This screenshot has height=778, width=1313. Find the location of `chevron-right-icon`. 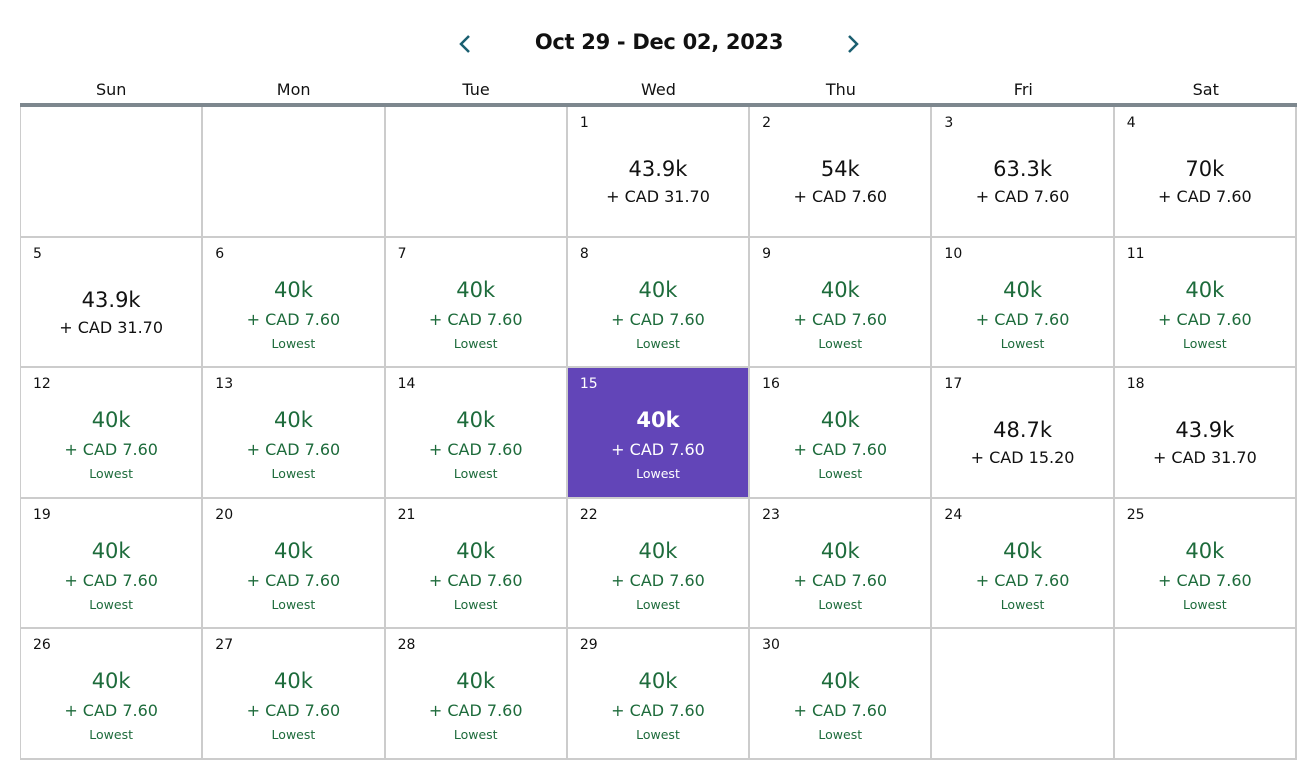

chevron-right-icon is located at coordinates (853, 44).